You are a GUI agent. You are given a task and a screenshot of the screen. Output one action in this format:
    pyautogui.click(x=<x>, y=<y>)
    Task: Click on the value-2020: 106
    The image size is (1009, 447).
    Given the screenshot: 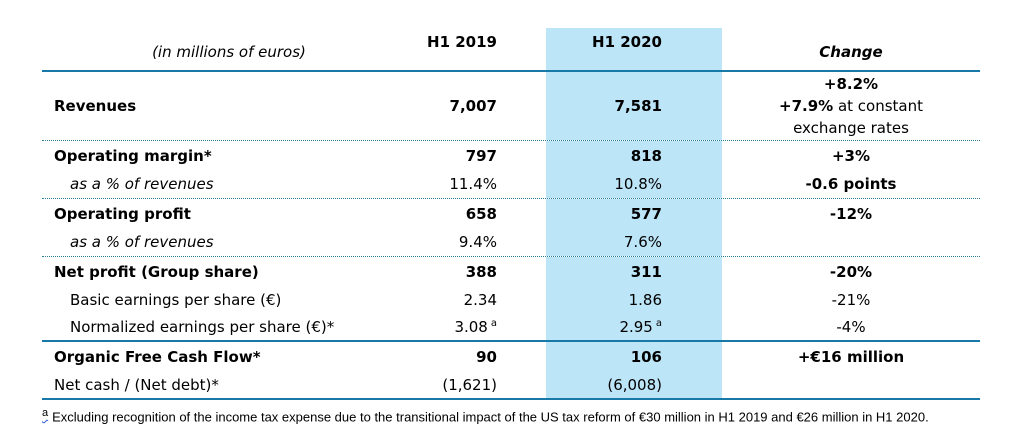 What is the action you would take?
    pyautogui.click(x=634, y=357)
    